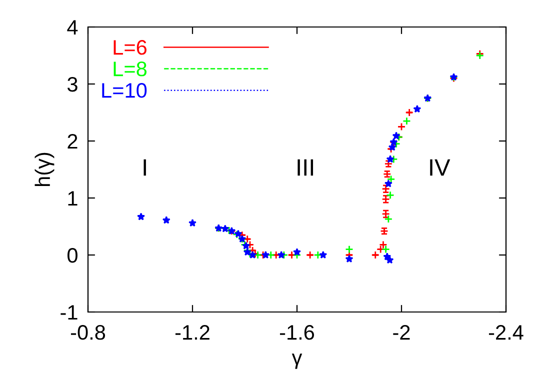 The image size is (545, 382). What do you see at coordinates (73, 141) in the screenshot?
I see `y-tick-label: 2` at bounding box center [73, 141].